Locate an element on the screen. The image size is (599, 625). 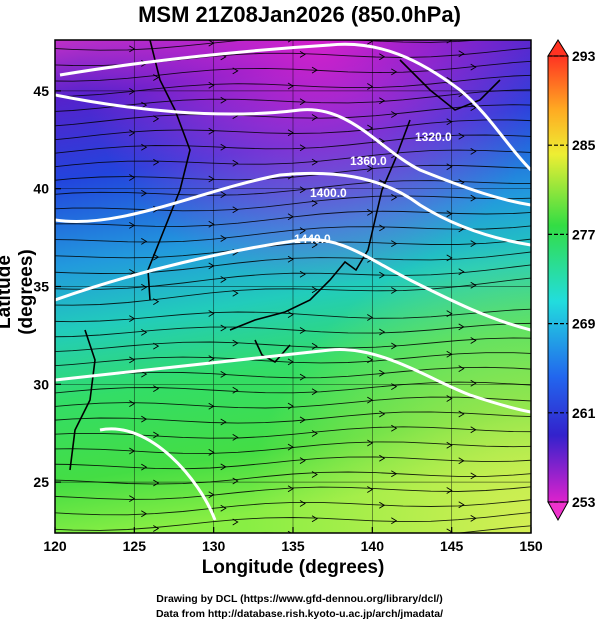
y-tick-label: 25 is located at coordinates (41, 482).